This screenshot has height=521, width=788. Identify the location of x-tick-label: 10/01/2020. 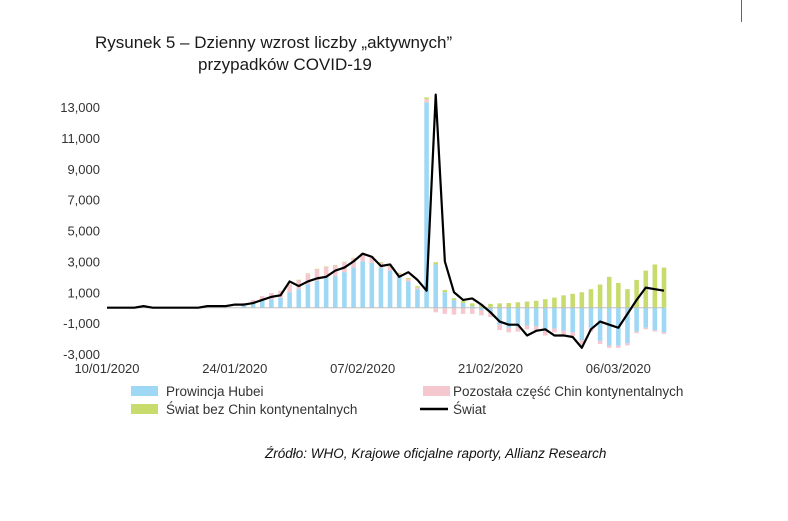
(106, 368).